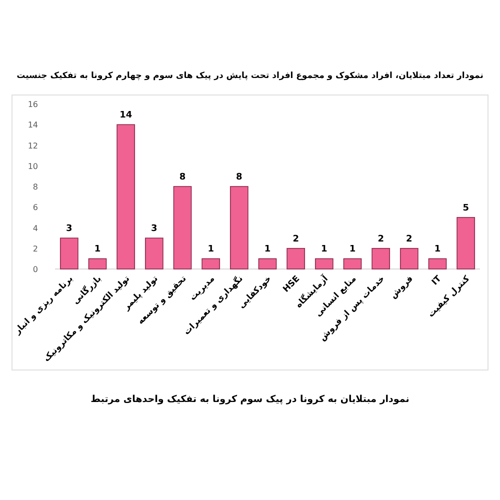  Describe the element at coordinates (437, 281) in the screenshot. I see `x-tick-label: IT` at that location.